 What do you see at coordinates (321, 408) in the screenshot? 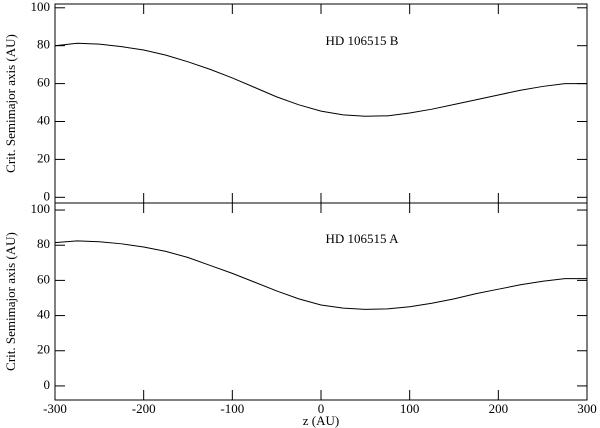
I see `x-tick-label: 0` at bounding box center [321, 408].